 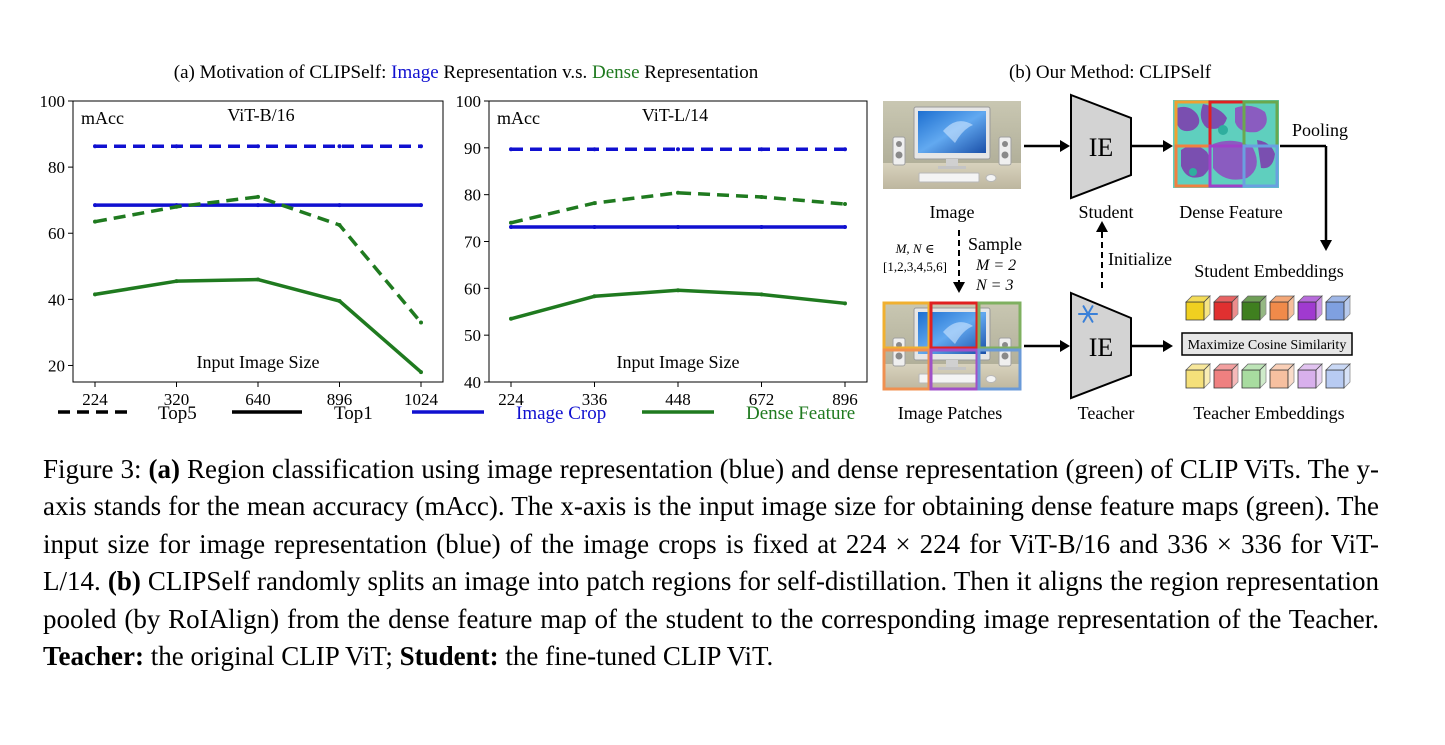 I want to click on caption-teacher-text: the original CLIP ViT;, so click(x=271, y=656).